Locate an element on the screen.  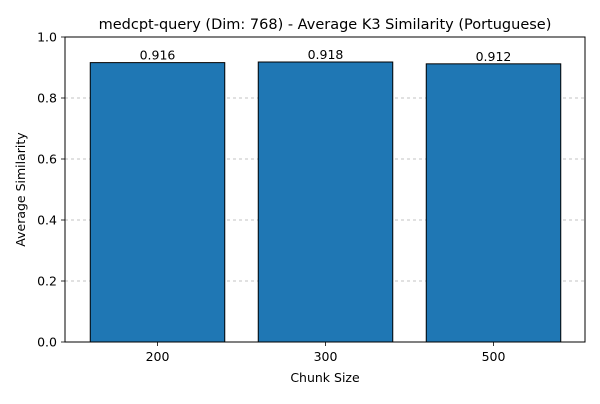
value-labels: 0.916 0.918 0.912 is located at coordinates (326, 55).